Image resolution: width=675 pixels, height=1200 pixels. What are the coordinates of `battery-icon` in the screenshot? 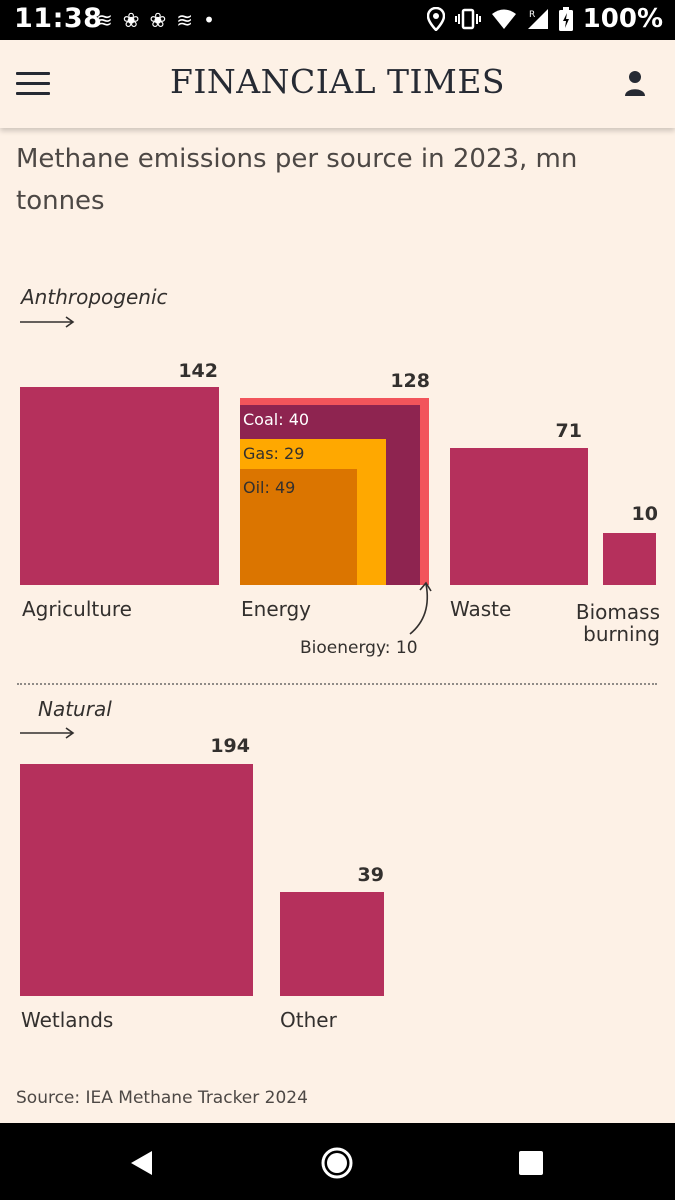 It's located at (565, 19).